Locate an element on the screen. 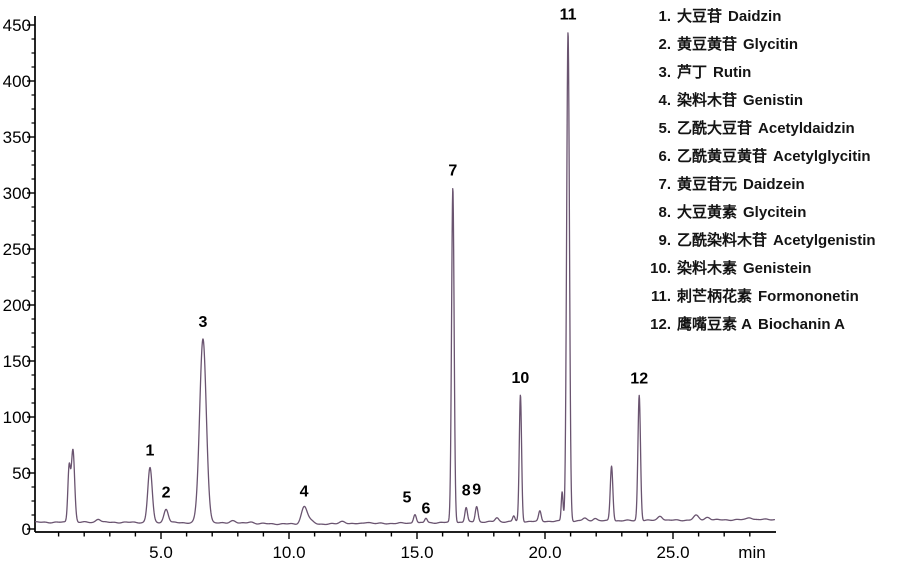 Image resolution: width=914 pixels, height=563 pixels. legend-item-6: 6. 乙酰黄豆黄苷 Acetylglycitin is located at coordinates (761, 157).